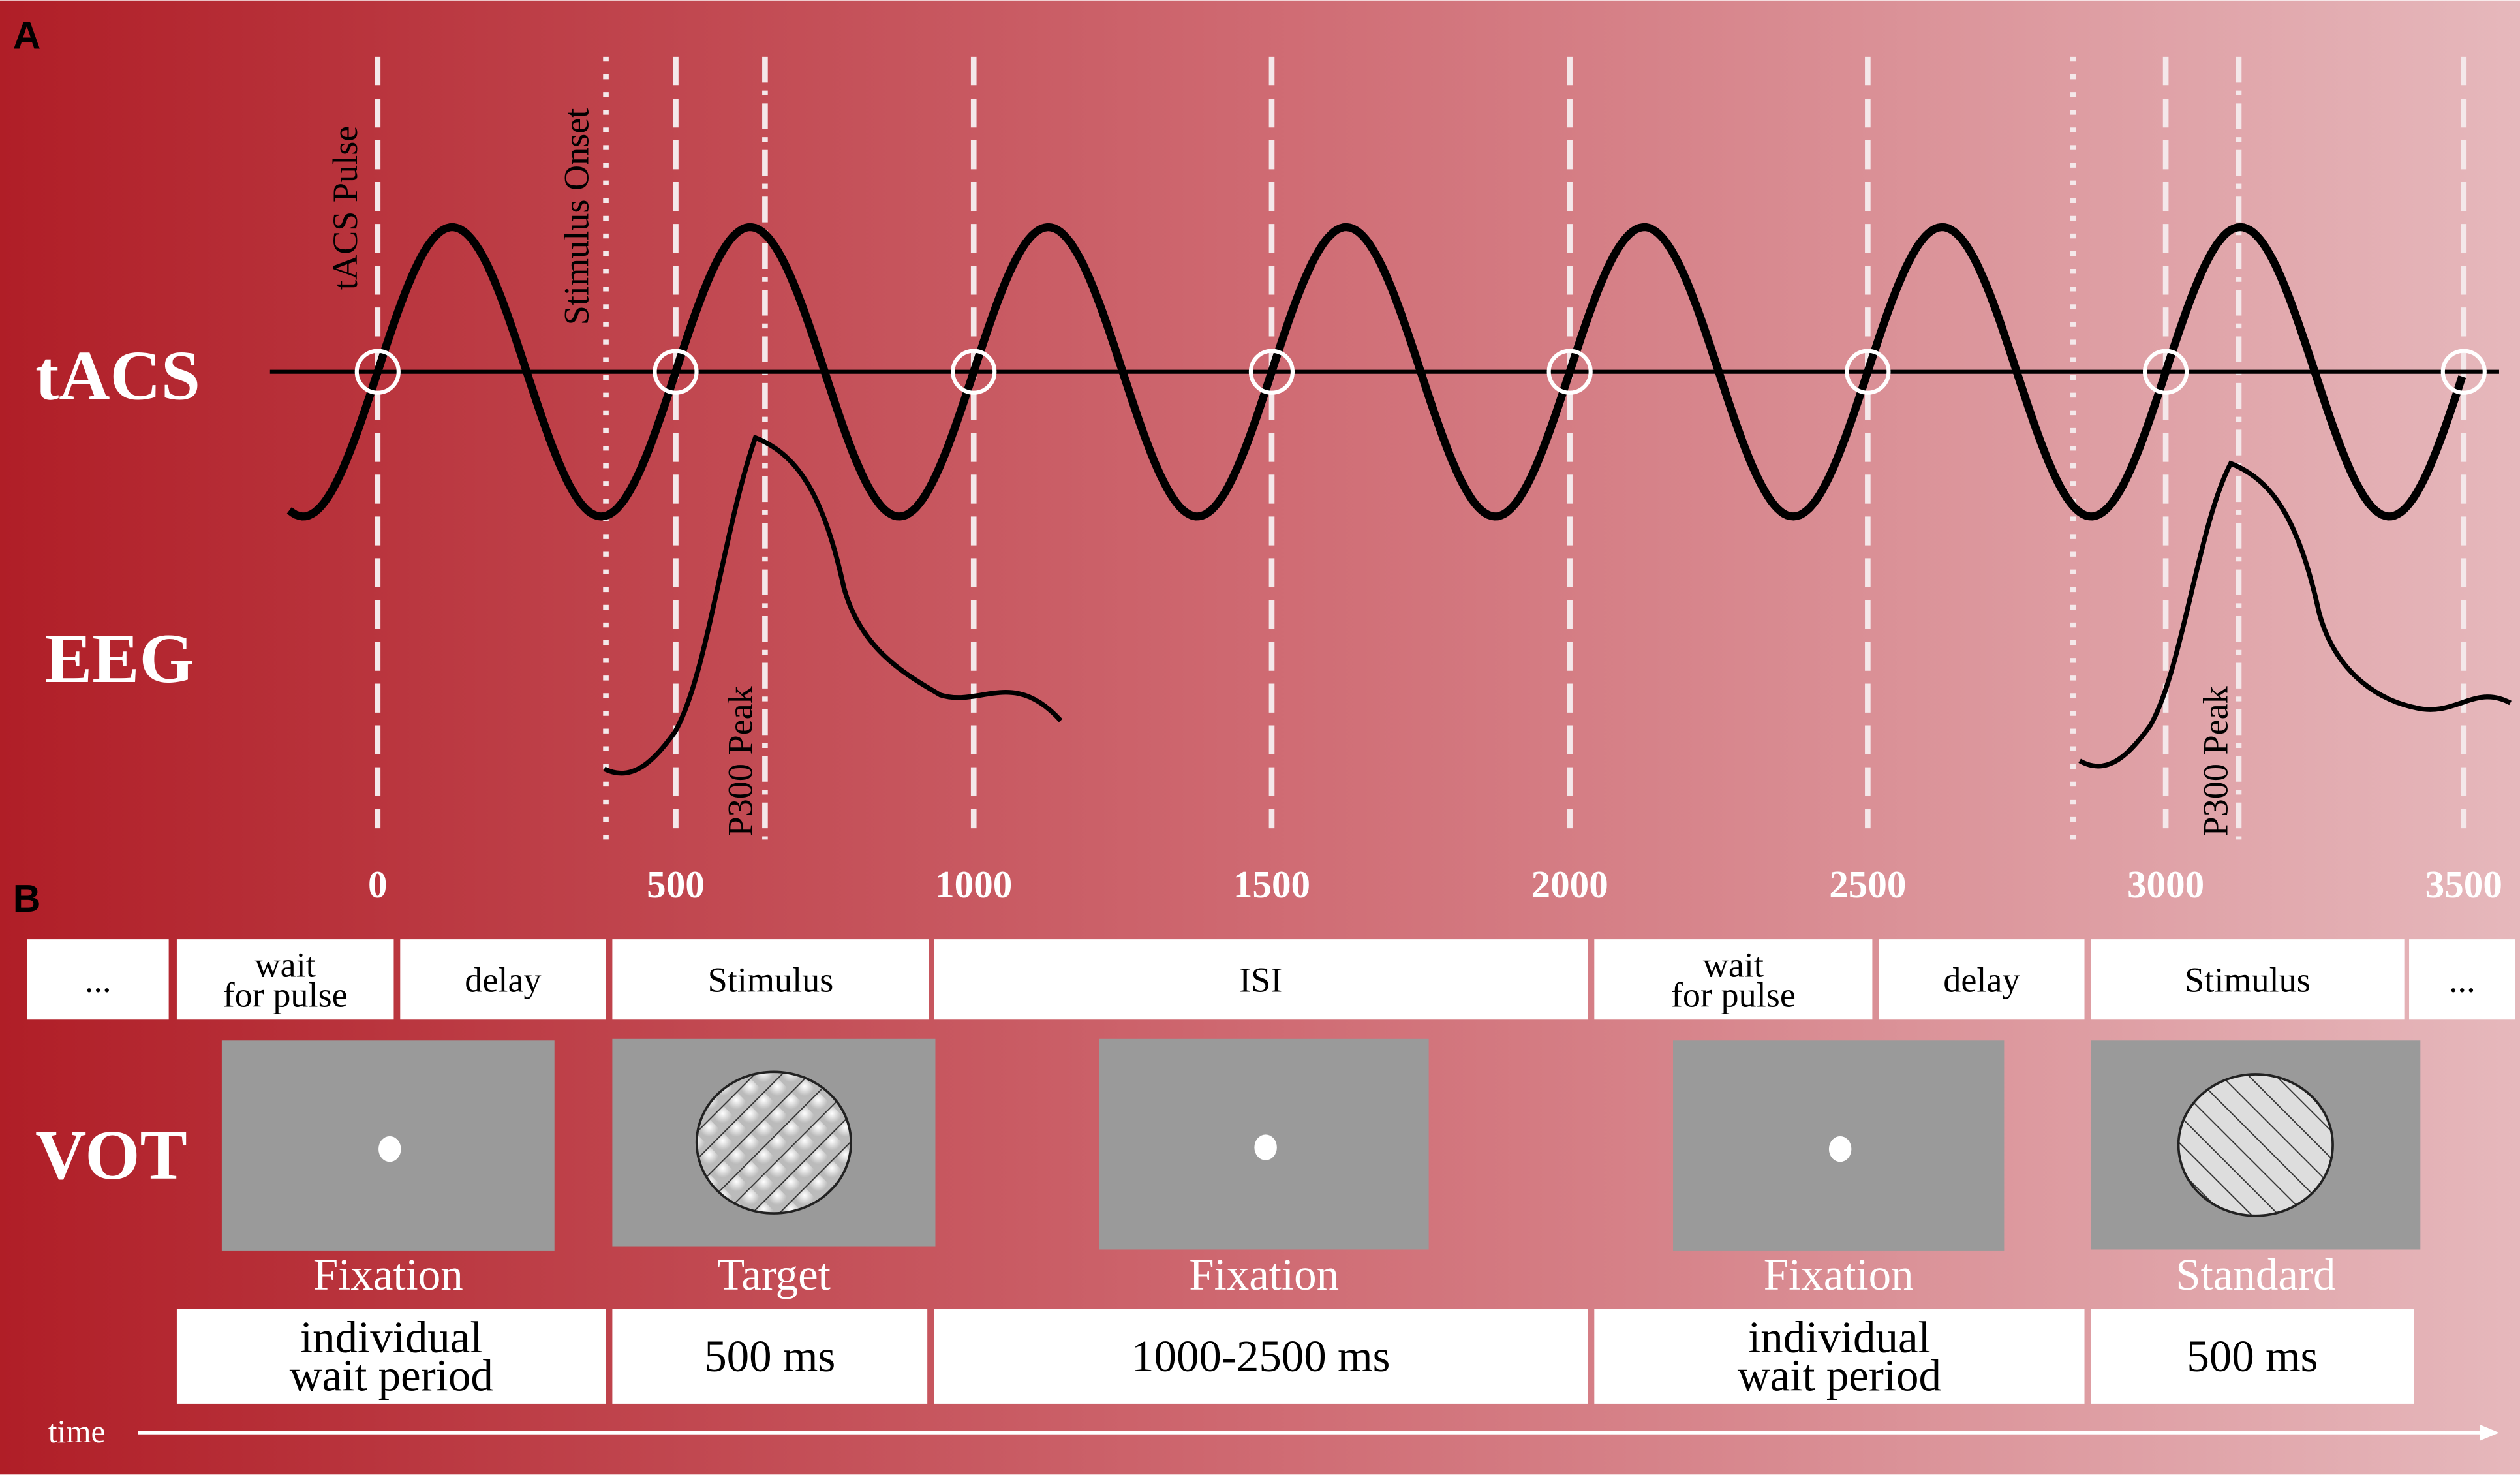  I want to click on axis-label: time, so click(77, 1432).